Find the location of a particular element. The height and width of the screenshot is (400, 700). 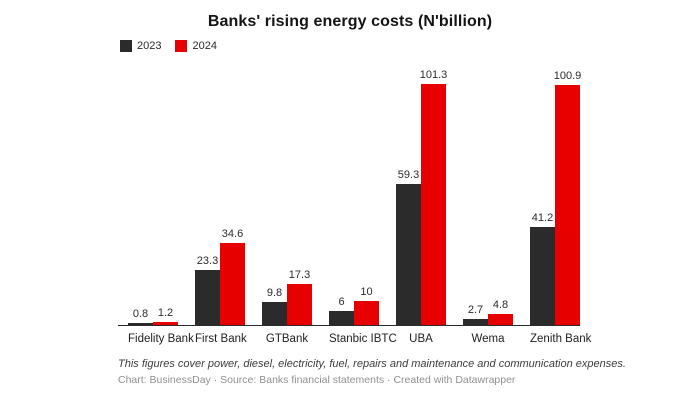

legend-label-2023: 2023 is located at coordinates (149, 46).